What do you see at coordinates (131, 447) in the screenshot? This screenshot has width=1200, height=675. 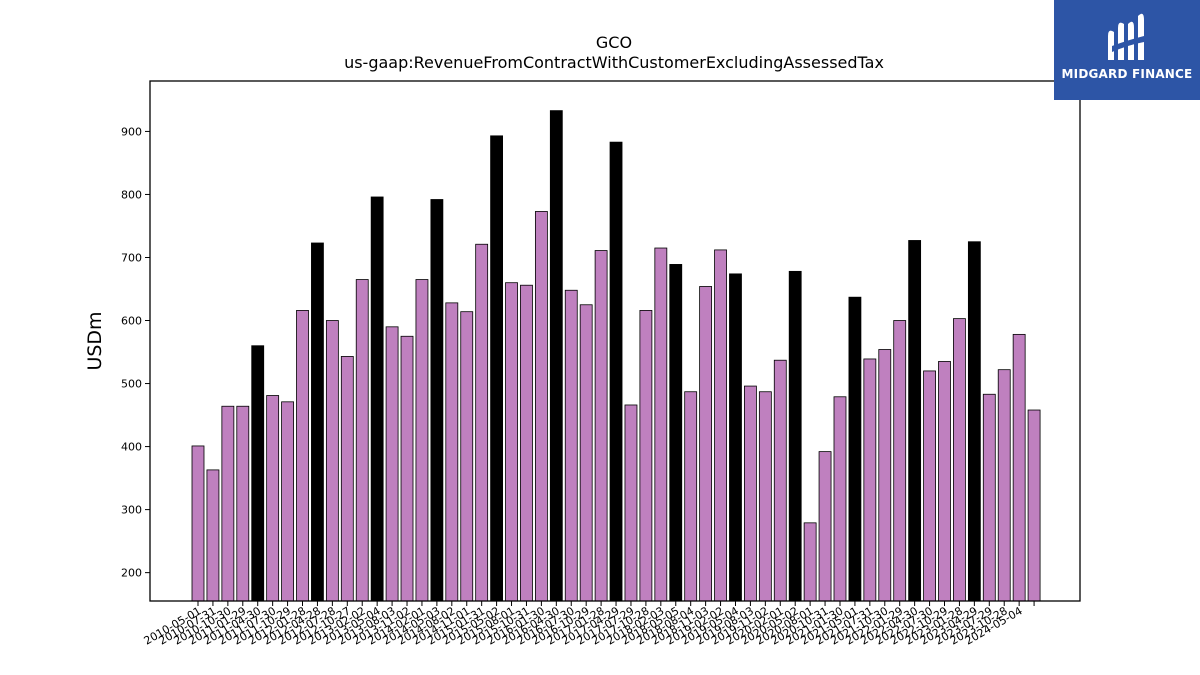 I see `y-tick-label: 400` at bounding box center [131, 447].